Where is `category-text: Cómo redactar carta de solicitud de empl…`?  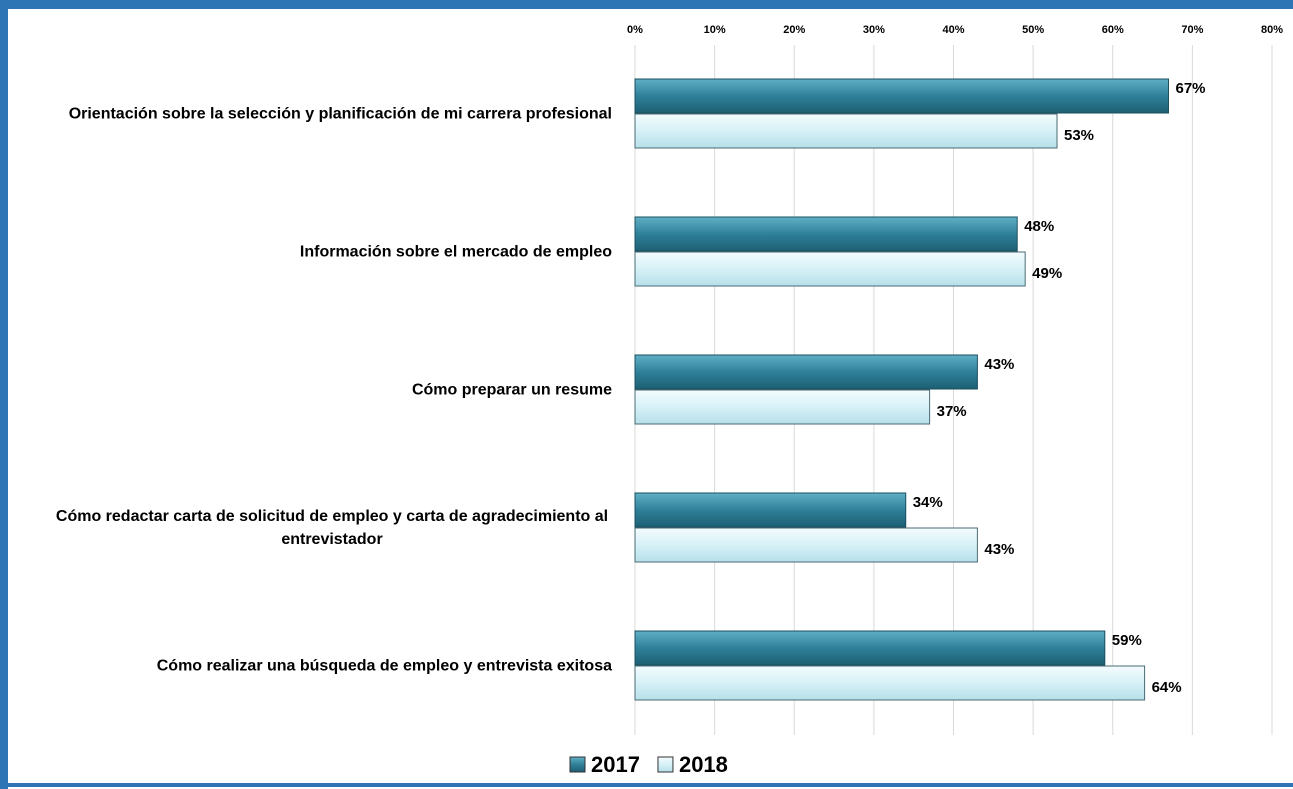
category-text: Cómo redactar carta de solicitud de empl… is located at coordinates (332, 528).